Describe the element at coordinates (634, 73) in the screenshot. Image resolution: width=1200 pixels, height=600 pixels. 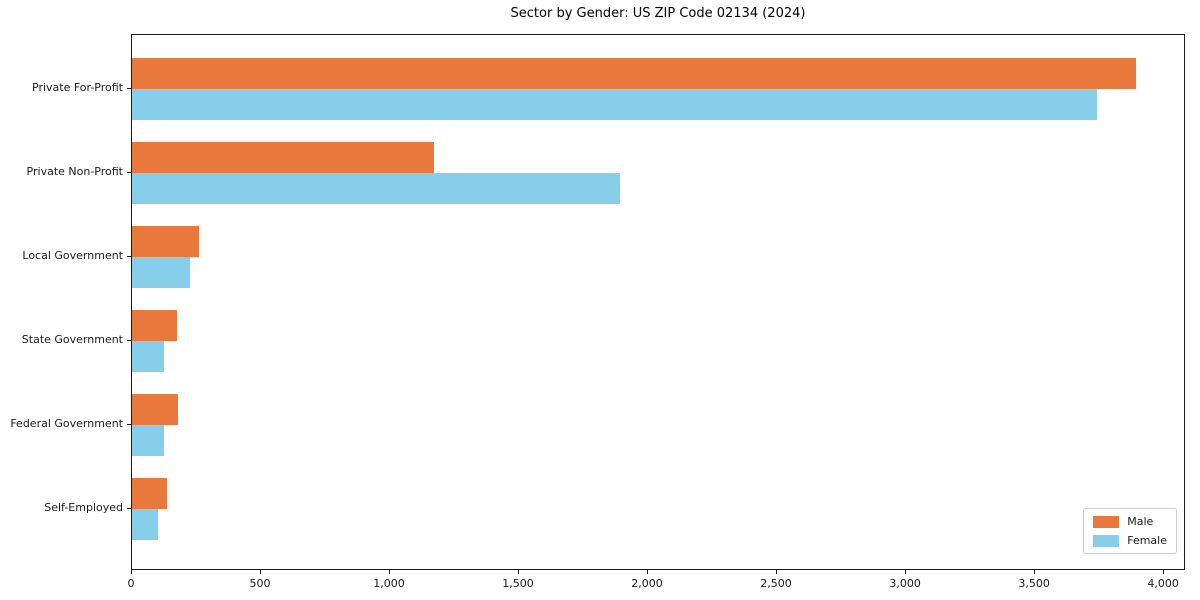
I see `bar-male-private-for-profit` at that location.